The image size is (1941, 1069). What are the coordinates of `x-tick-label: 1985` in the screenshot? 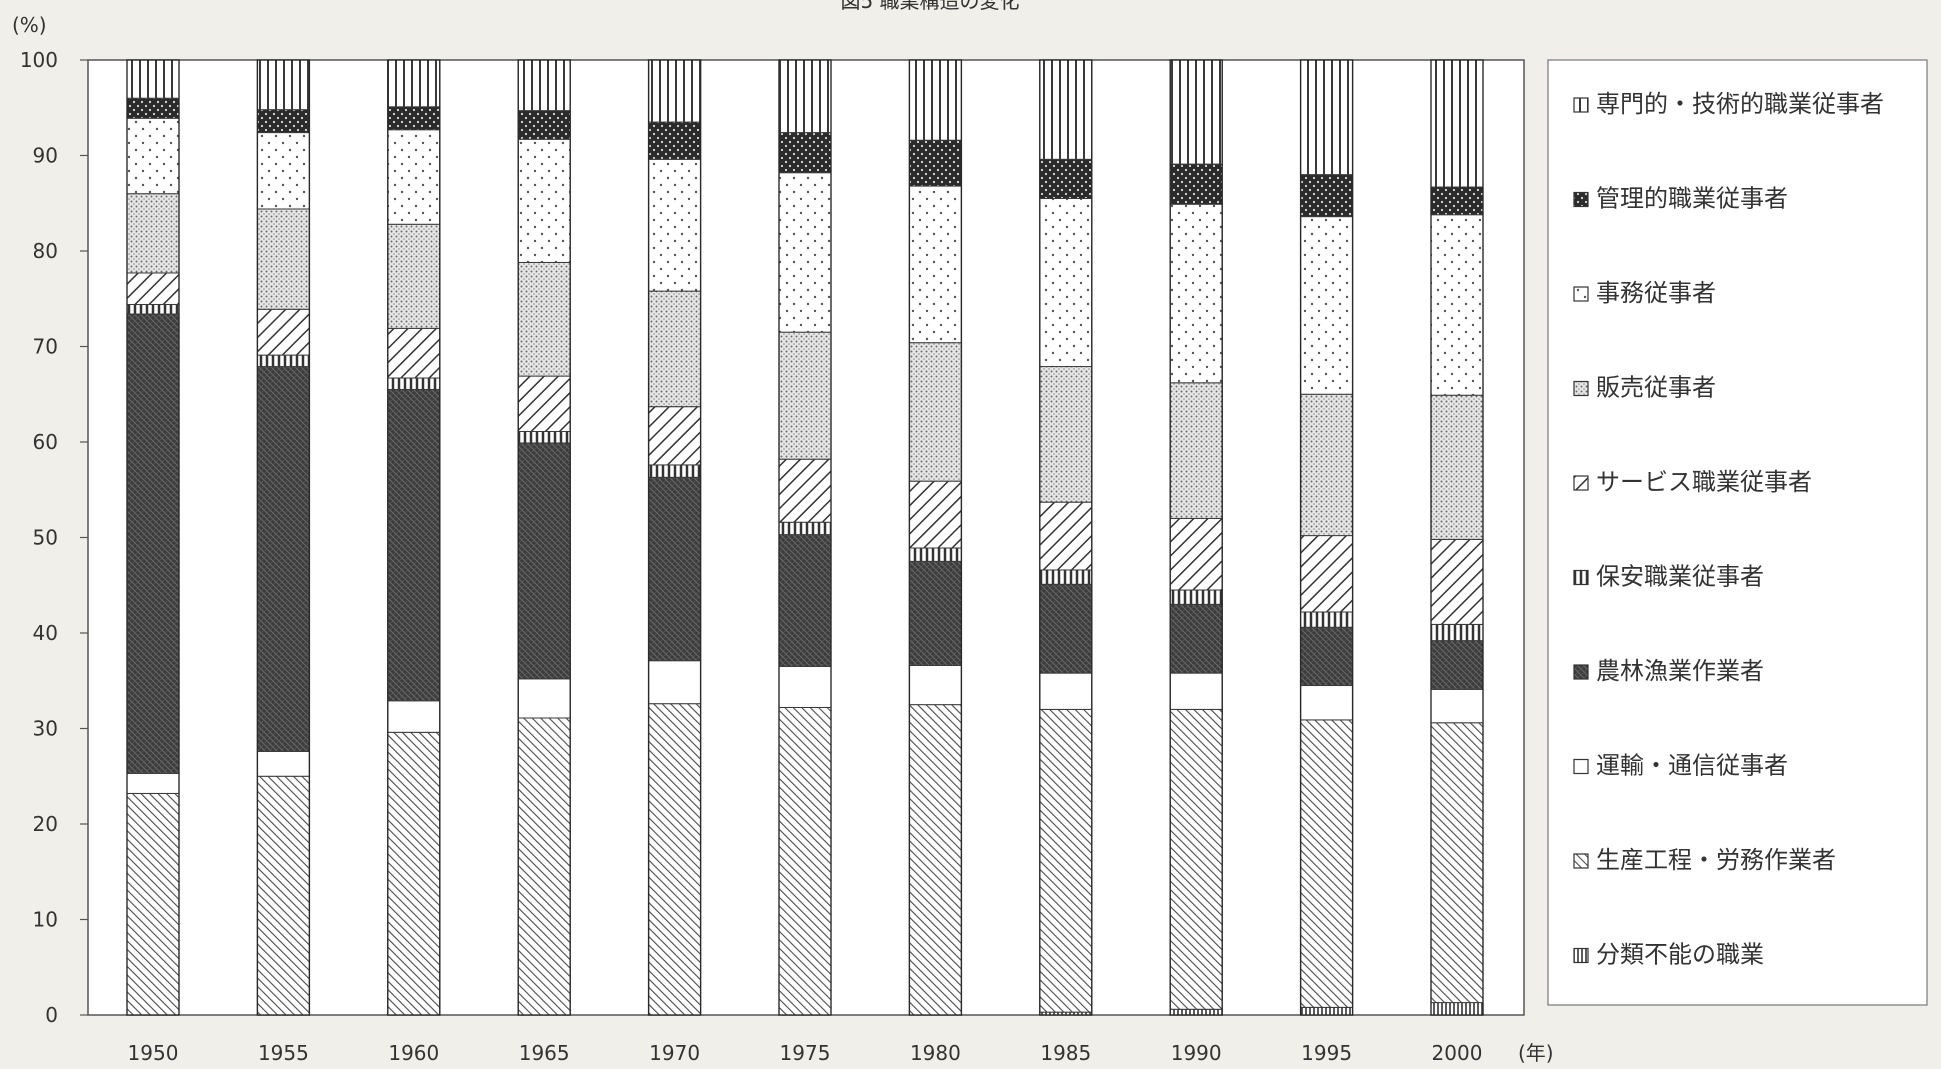 It's located at (1065, 1053).